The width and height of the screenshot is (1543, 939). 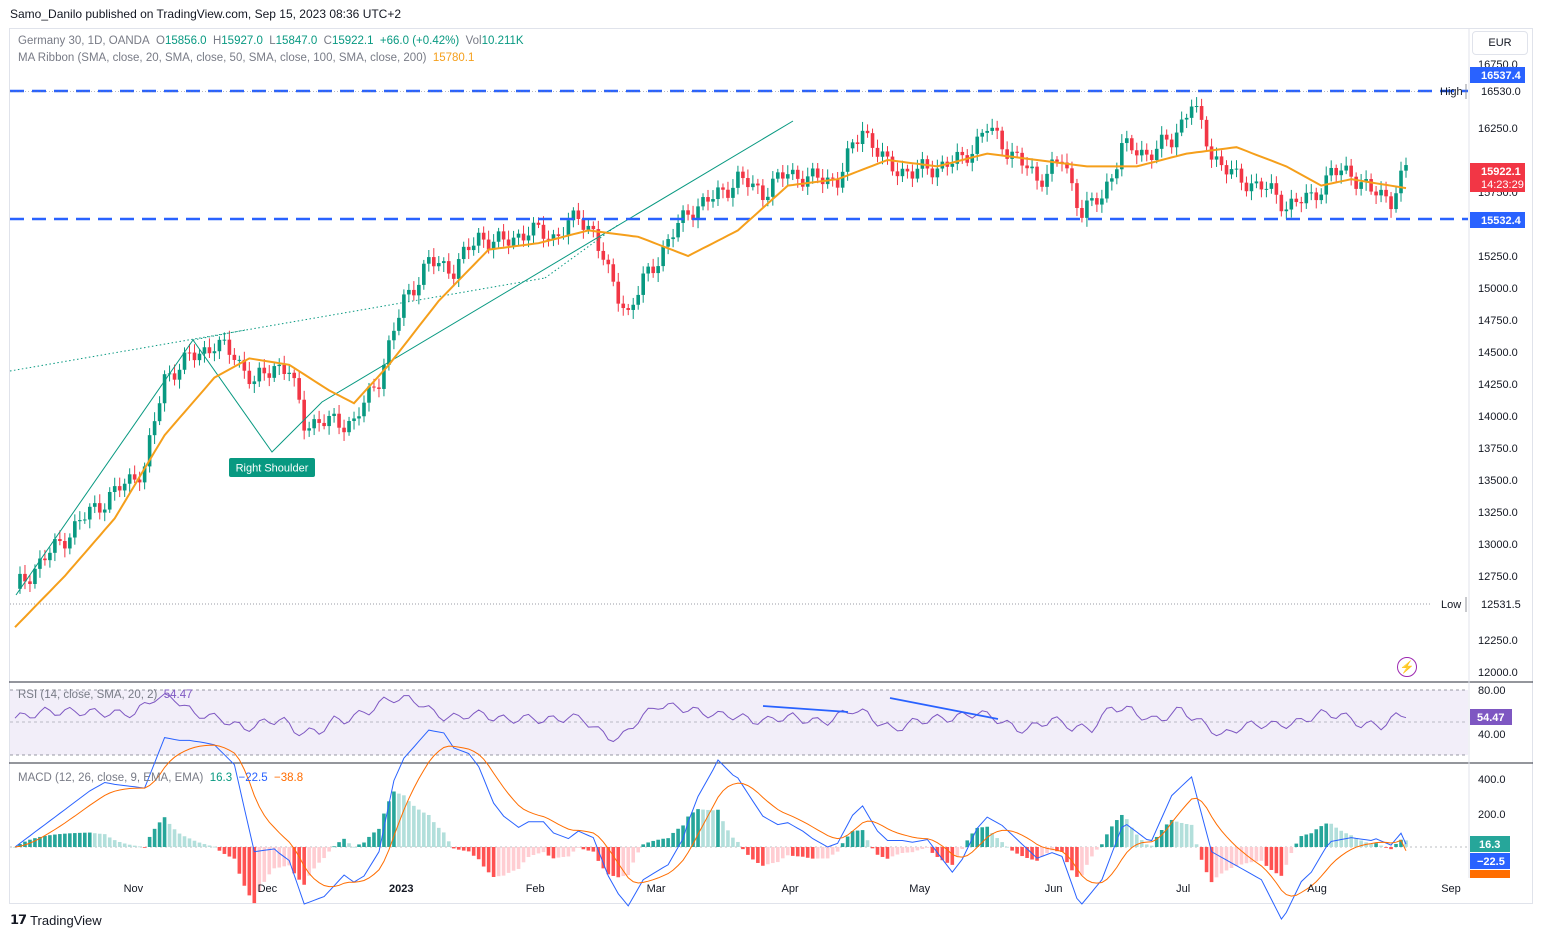 What do you see at coordinates (1500, 43) in the screenshot?
I see `currency-button: EUR` at bounding box center [1500, 43].